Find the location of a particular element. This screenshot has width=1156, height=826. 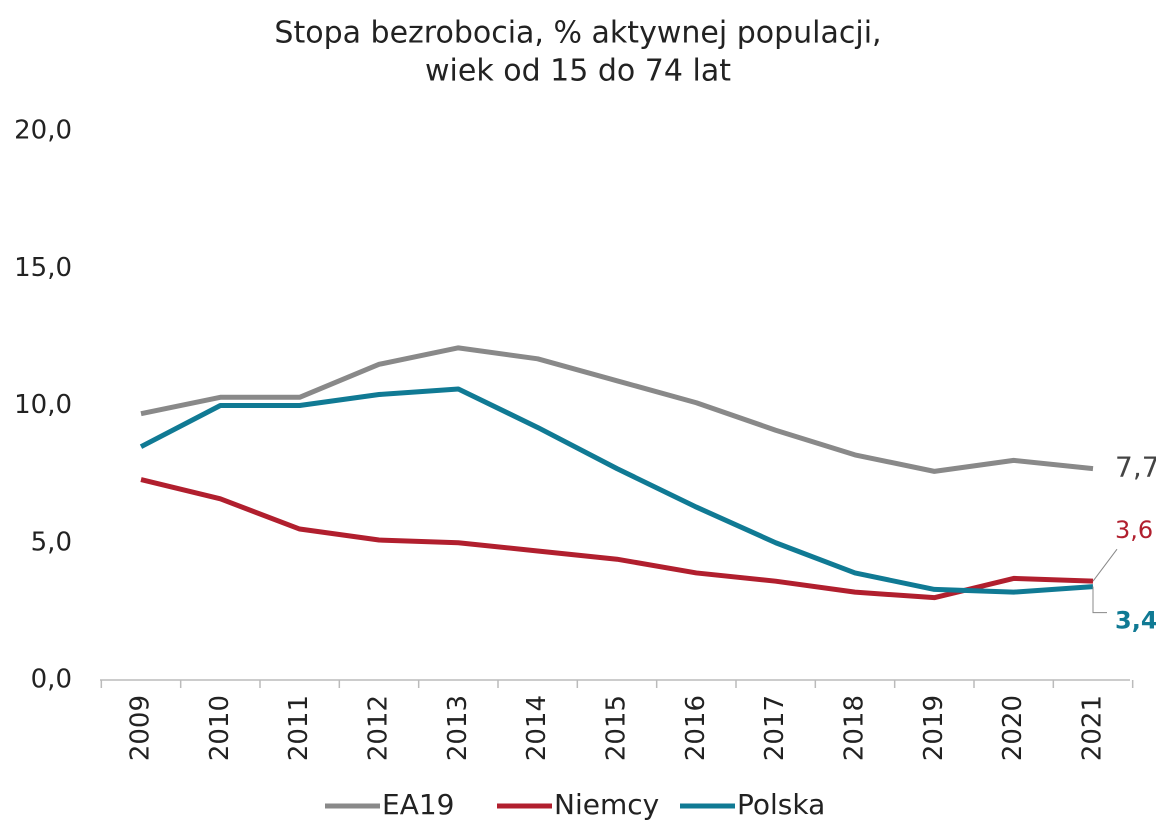

x-tick-label: 2021 is located at coordinates (1093, 728).